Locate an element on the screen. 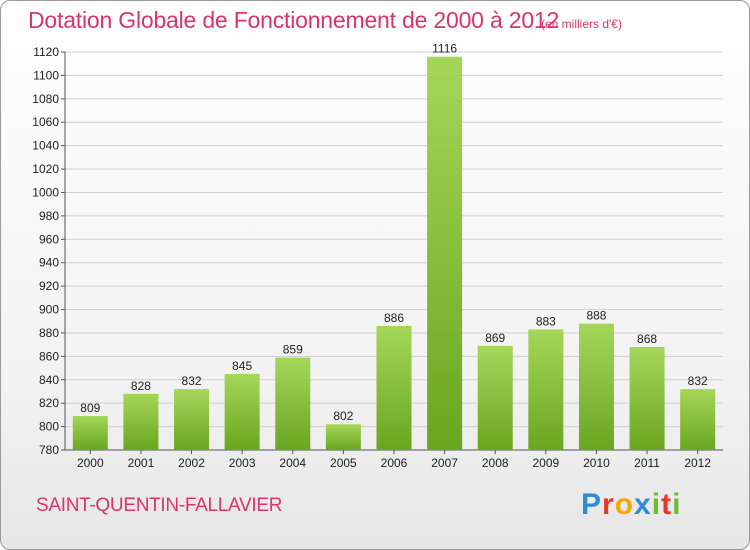 The height and width of the screenshot is (550, 750). y-tick-label: 900 is located at coordinates (49, 310).